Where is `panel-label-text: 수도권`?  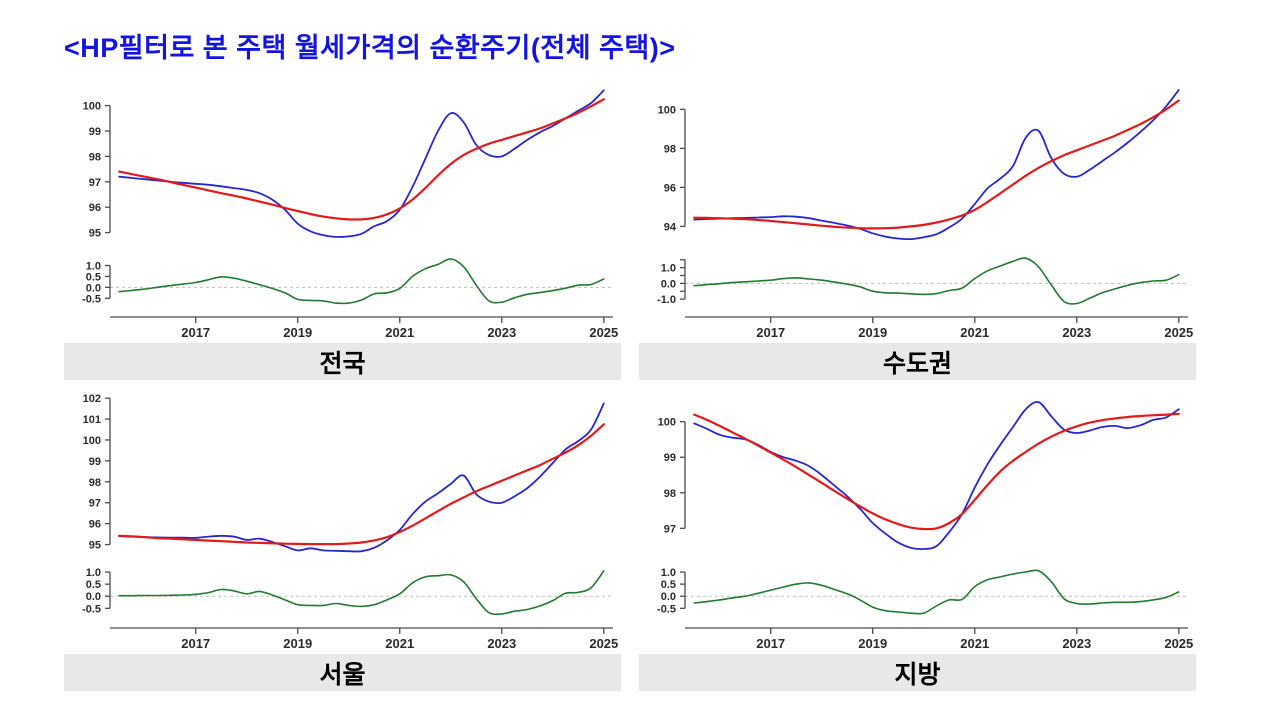 panel-label-text: 수도권 is located at coordinates (917, 363).